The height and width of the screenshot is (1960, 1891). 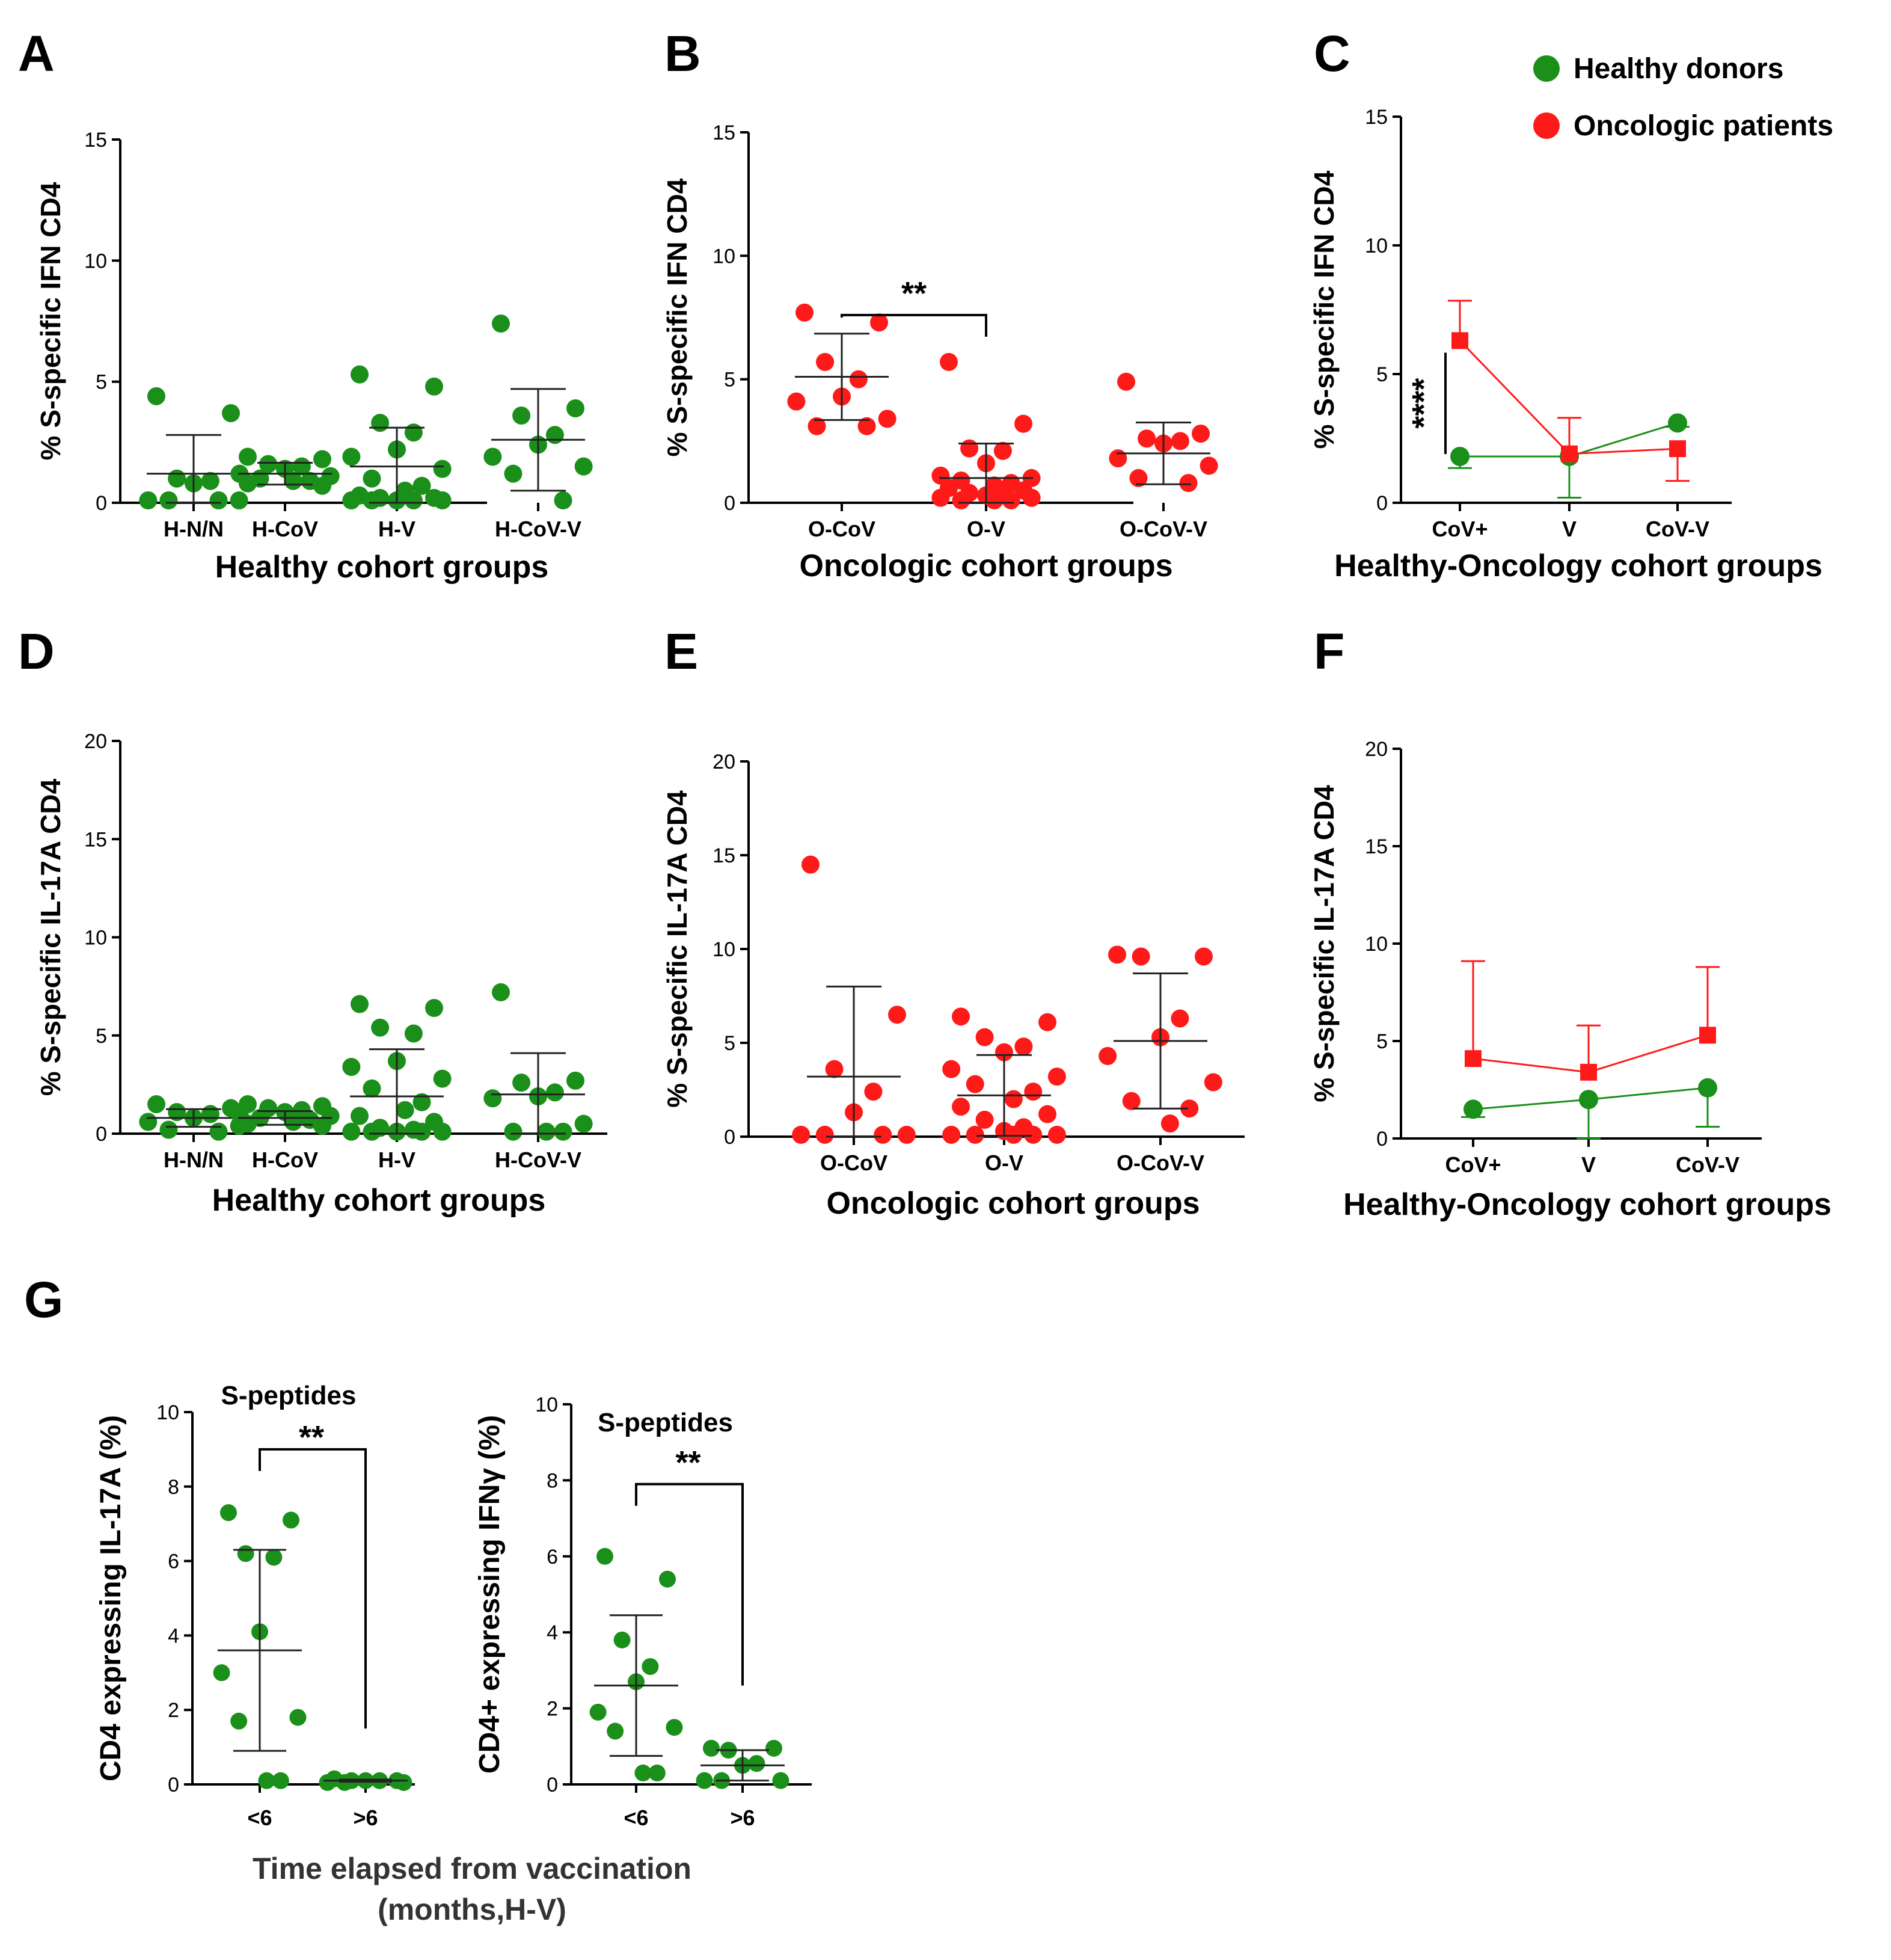 What do you see at coordinates (914, 293) in the screenshot?
I see `significance-label: **` at bounding box center [914, 293].